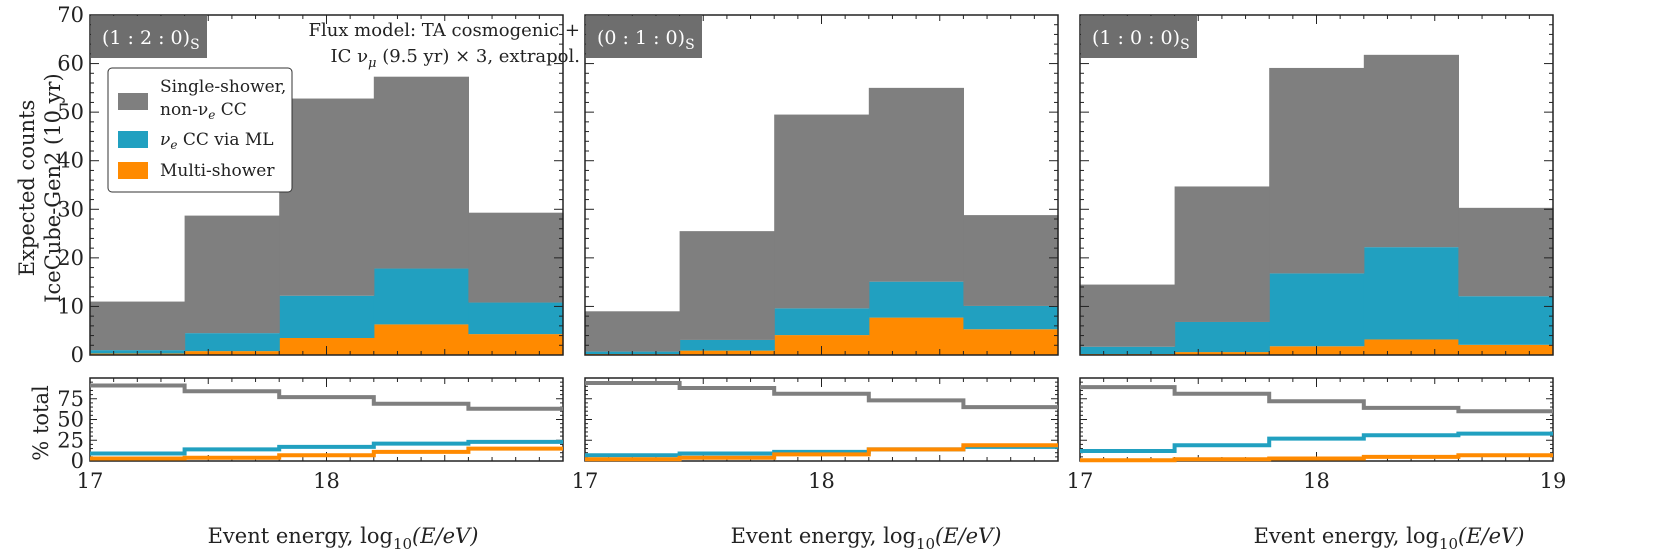 The width and height of the screenshot is (1661, 559). Describe the element at coordinates (916, 184) in the screenshot. I see `bar-p1-s2-b3` at that location.